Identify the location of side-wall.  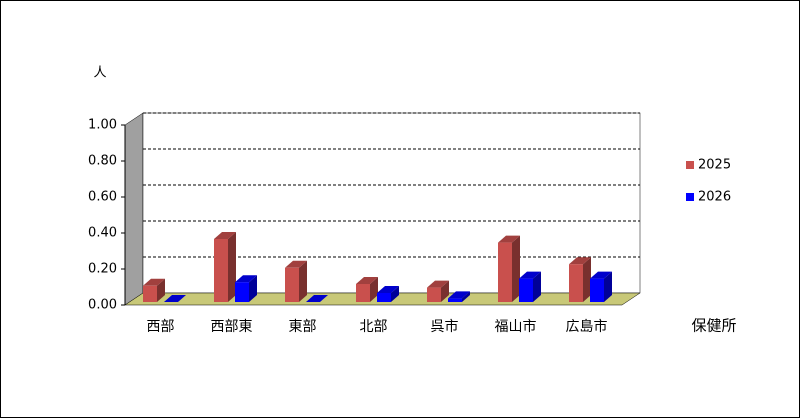
(134, 209).